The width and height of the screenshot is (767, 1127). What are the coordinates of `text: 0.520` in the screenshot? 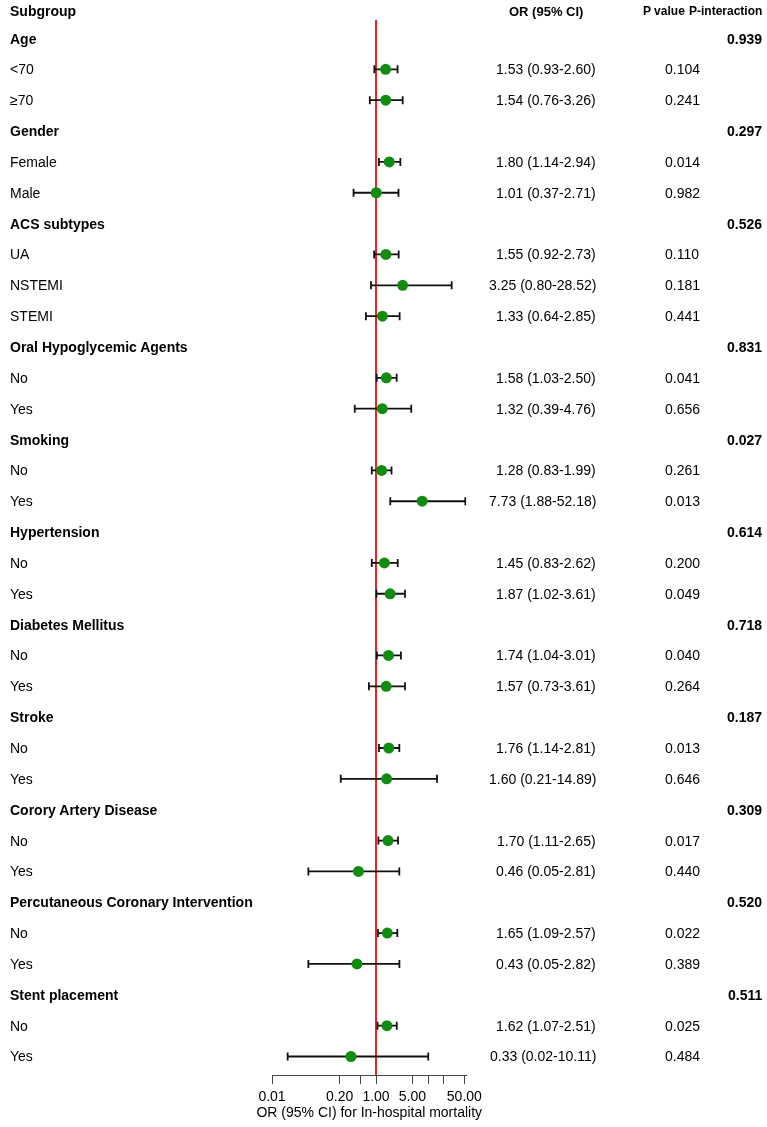 It's located at (745, 902).